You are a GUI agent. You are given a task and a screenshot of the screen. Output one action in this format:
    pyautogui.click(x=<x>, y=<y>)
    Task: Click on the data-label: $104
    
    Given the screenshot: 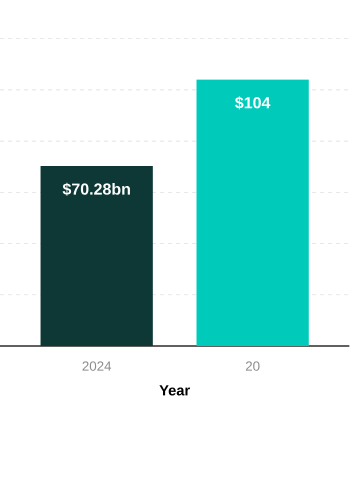 What is the action you would take?
    pyautogui.click(x=252, y=103)
    